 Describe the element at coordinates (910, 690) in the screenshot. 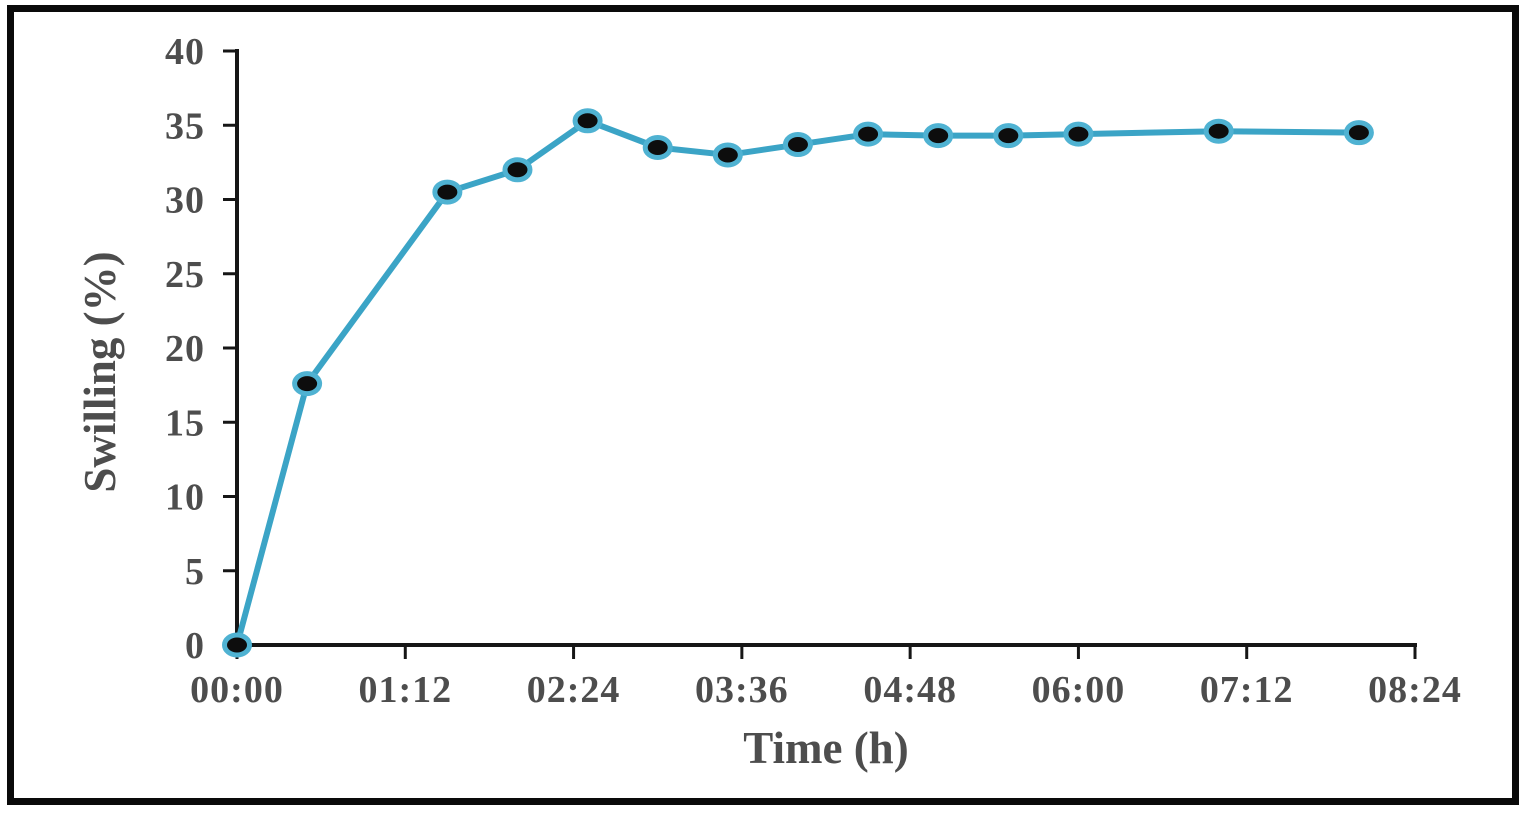

I see `x-tick-label: 04:48` at that location.